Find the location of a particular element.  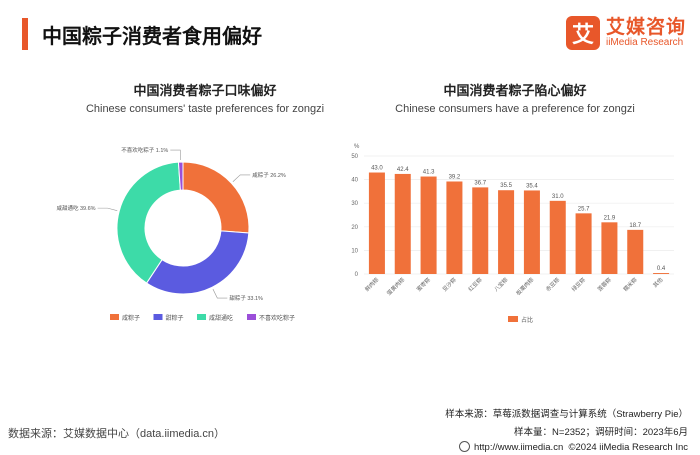

right-chart-title: 中国消费者粽子陷心偏好 is located at coordinates (515, 90).